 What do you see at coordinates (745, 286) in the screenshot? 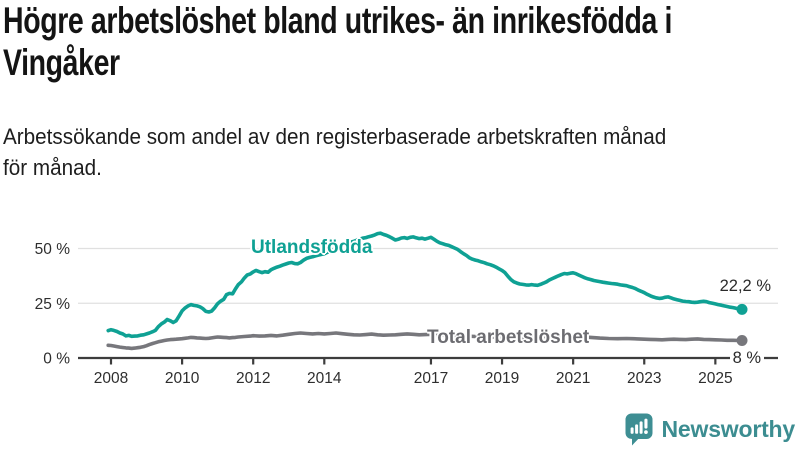
I see `end-value-utlandsfodda: 22,2 %` at bounding box center [745, 286].